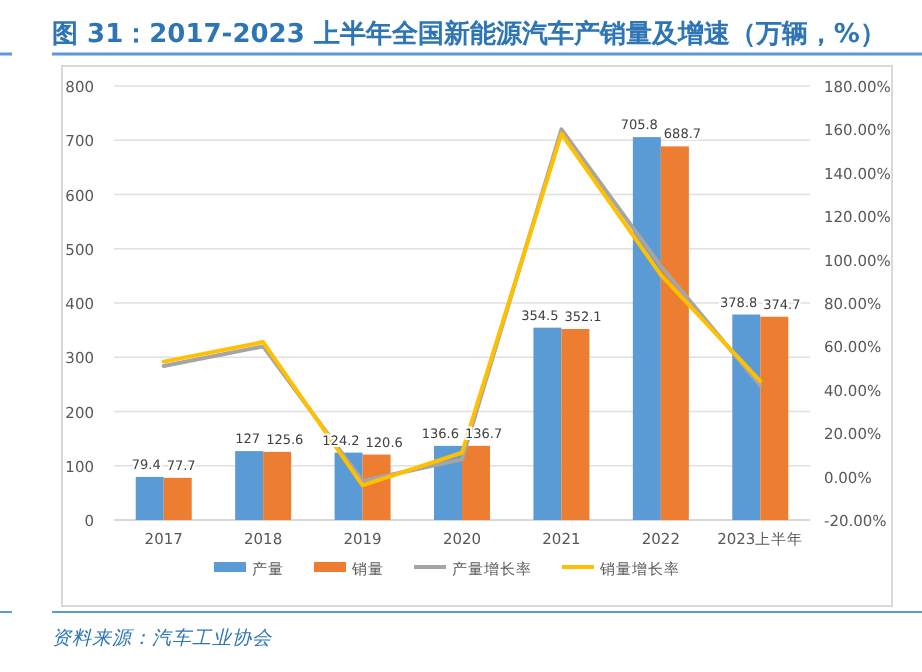 This screenshot has height=672, width=922. What do you see at coordinates (163, 639) in the screenshot?
I see `text: 资料来源：汽车工业协会` at bounding box center [163, 639].